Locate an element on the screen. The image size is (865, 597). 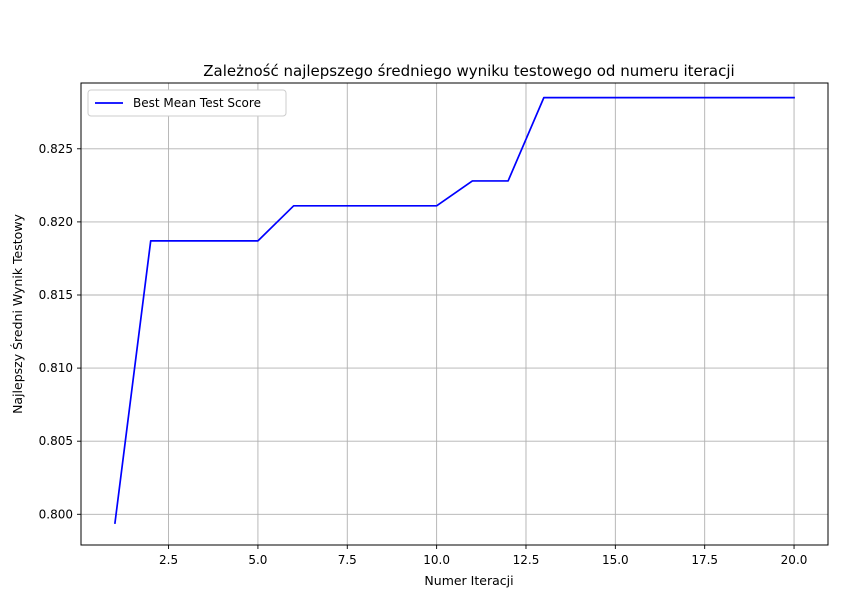
legend: Best Mean Test Score is located at coordinates (187, 103).